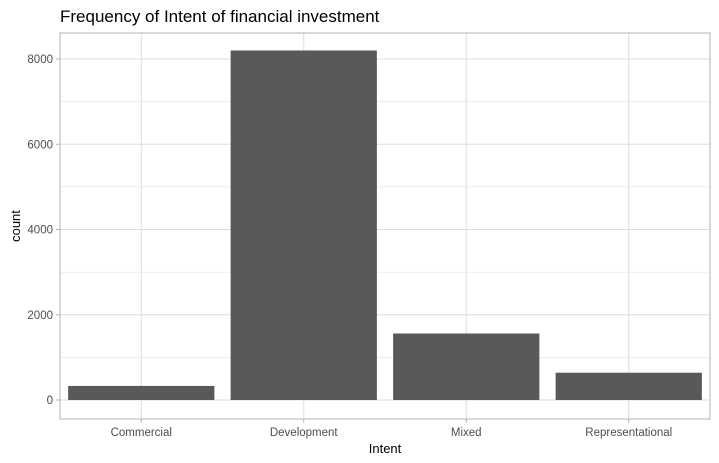  What do you see at coordinates (628, 386) in the screenshot?
I see `bar-representational` at bounding box center [628, 386].